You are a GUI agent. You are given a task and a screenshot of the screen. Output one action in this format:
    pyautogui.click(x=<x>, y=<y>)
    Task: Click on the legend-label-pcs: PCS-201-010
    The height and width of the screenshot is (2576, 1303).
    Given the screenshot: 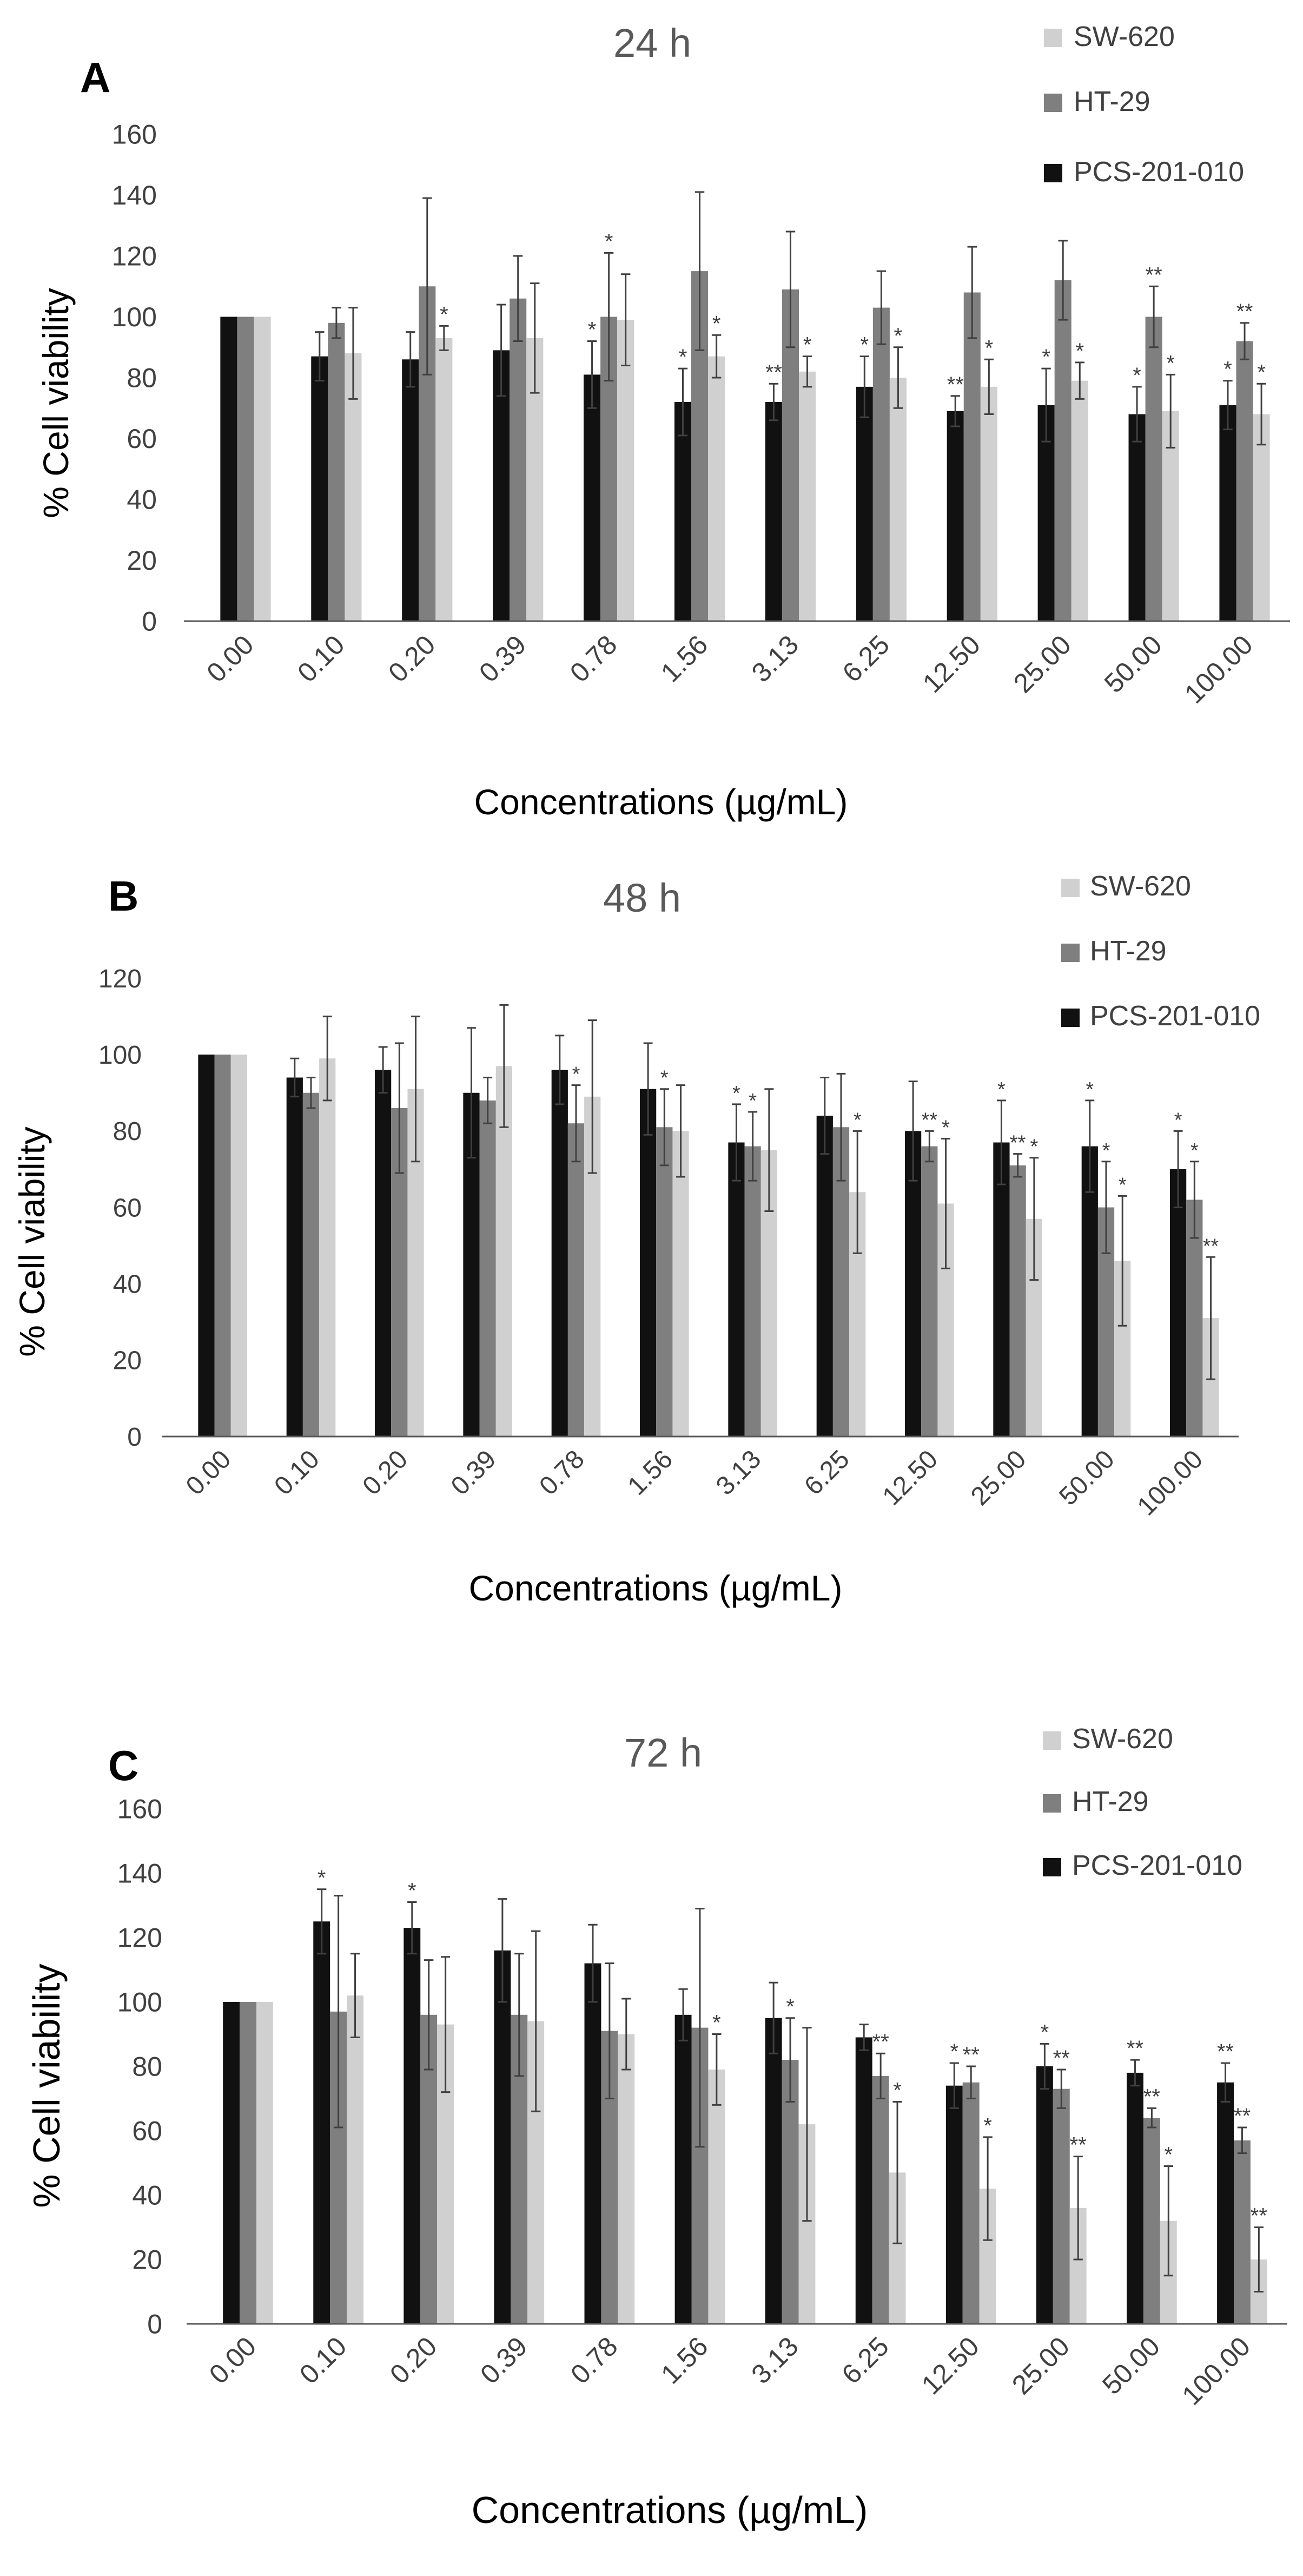 What is the action you would take?
    pyautogui.click(x=1175, y=1016)
    